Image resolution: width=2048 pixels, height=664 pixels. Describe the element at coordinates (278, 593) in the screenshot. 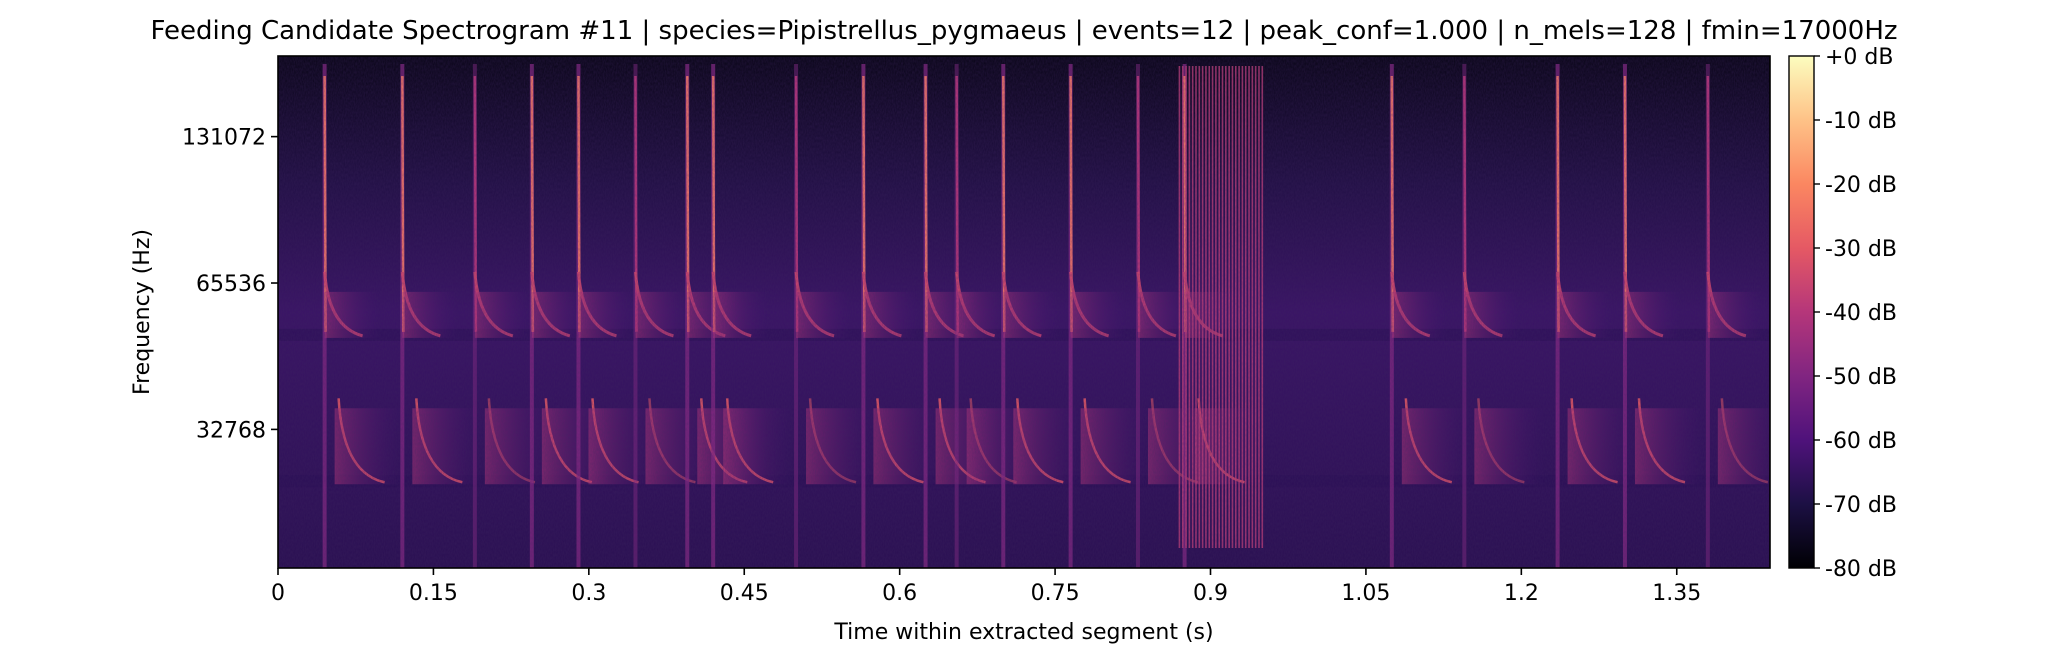

I see `x-tick-label: 0` at that location.